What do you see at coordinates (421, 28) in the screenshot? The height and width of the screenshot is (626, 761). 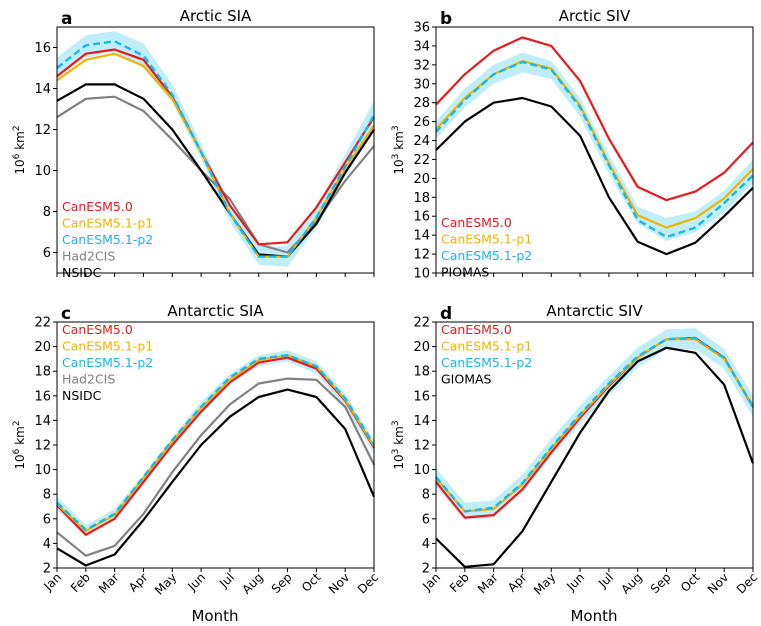 I see `y-tick-label: 36` at bounding box center [421, 28].